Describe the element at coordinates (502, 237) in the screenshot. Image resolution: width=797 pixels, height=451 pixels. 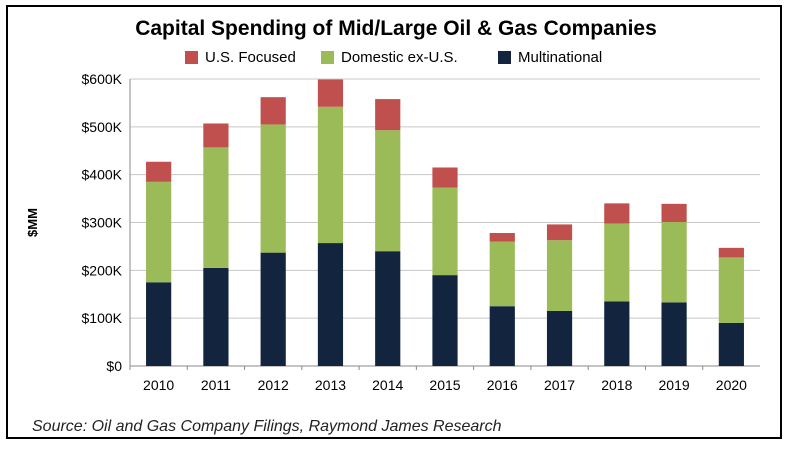
I see `bar-u-s-focused-2016` at that location.